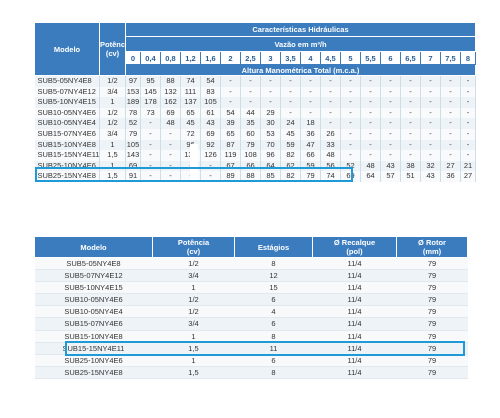  Describe the element at coordinates (290, 123) in the screenshot. I see `height-value-cell: 24` at that location.